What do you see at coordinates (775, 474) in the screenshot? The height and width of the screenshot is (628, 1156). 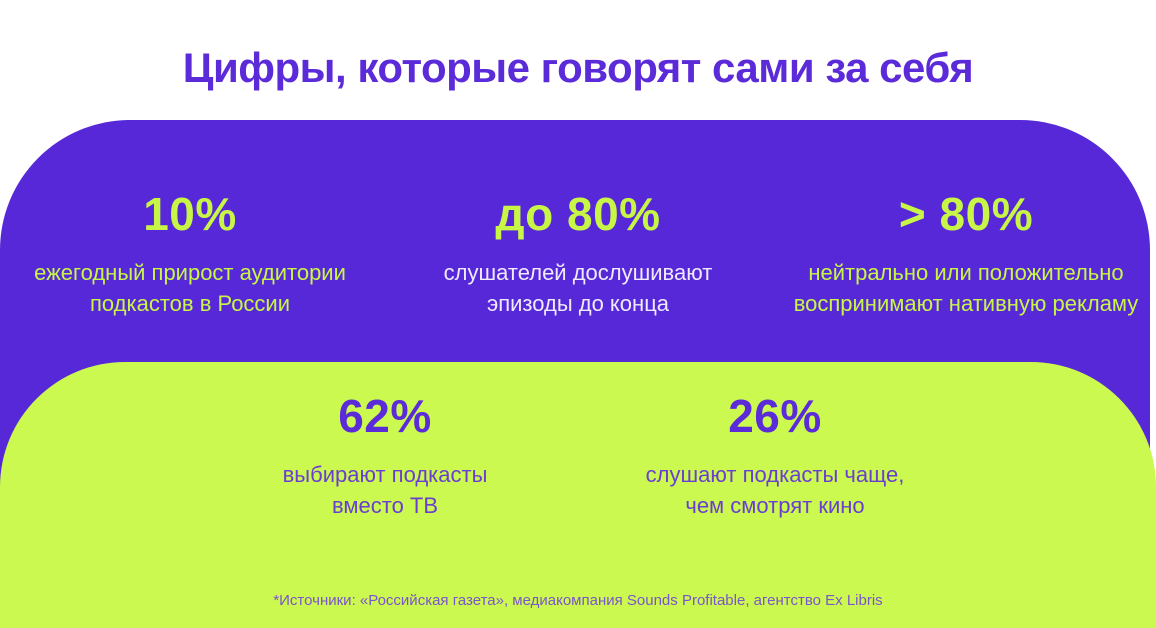 I see `stat-label-line1: слушают подкасты чаще,` at bounding box center [775, 474].